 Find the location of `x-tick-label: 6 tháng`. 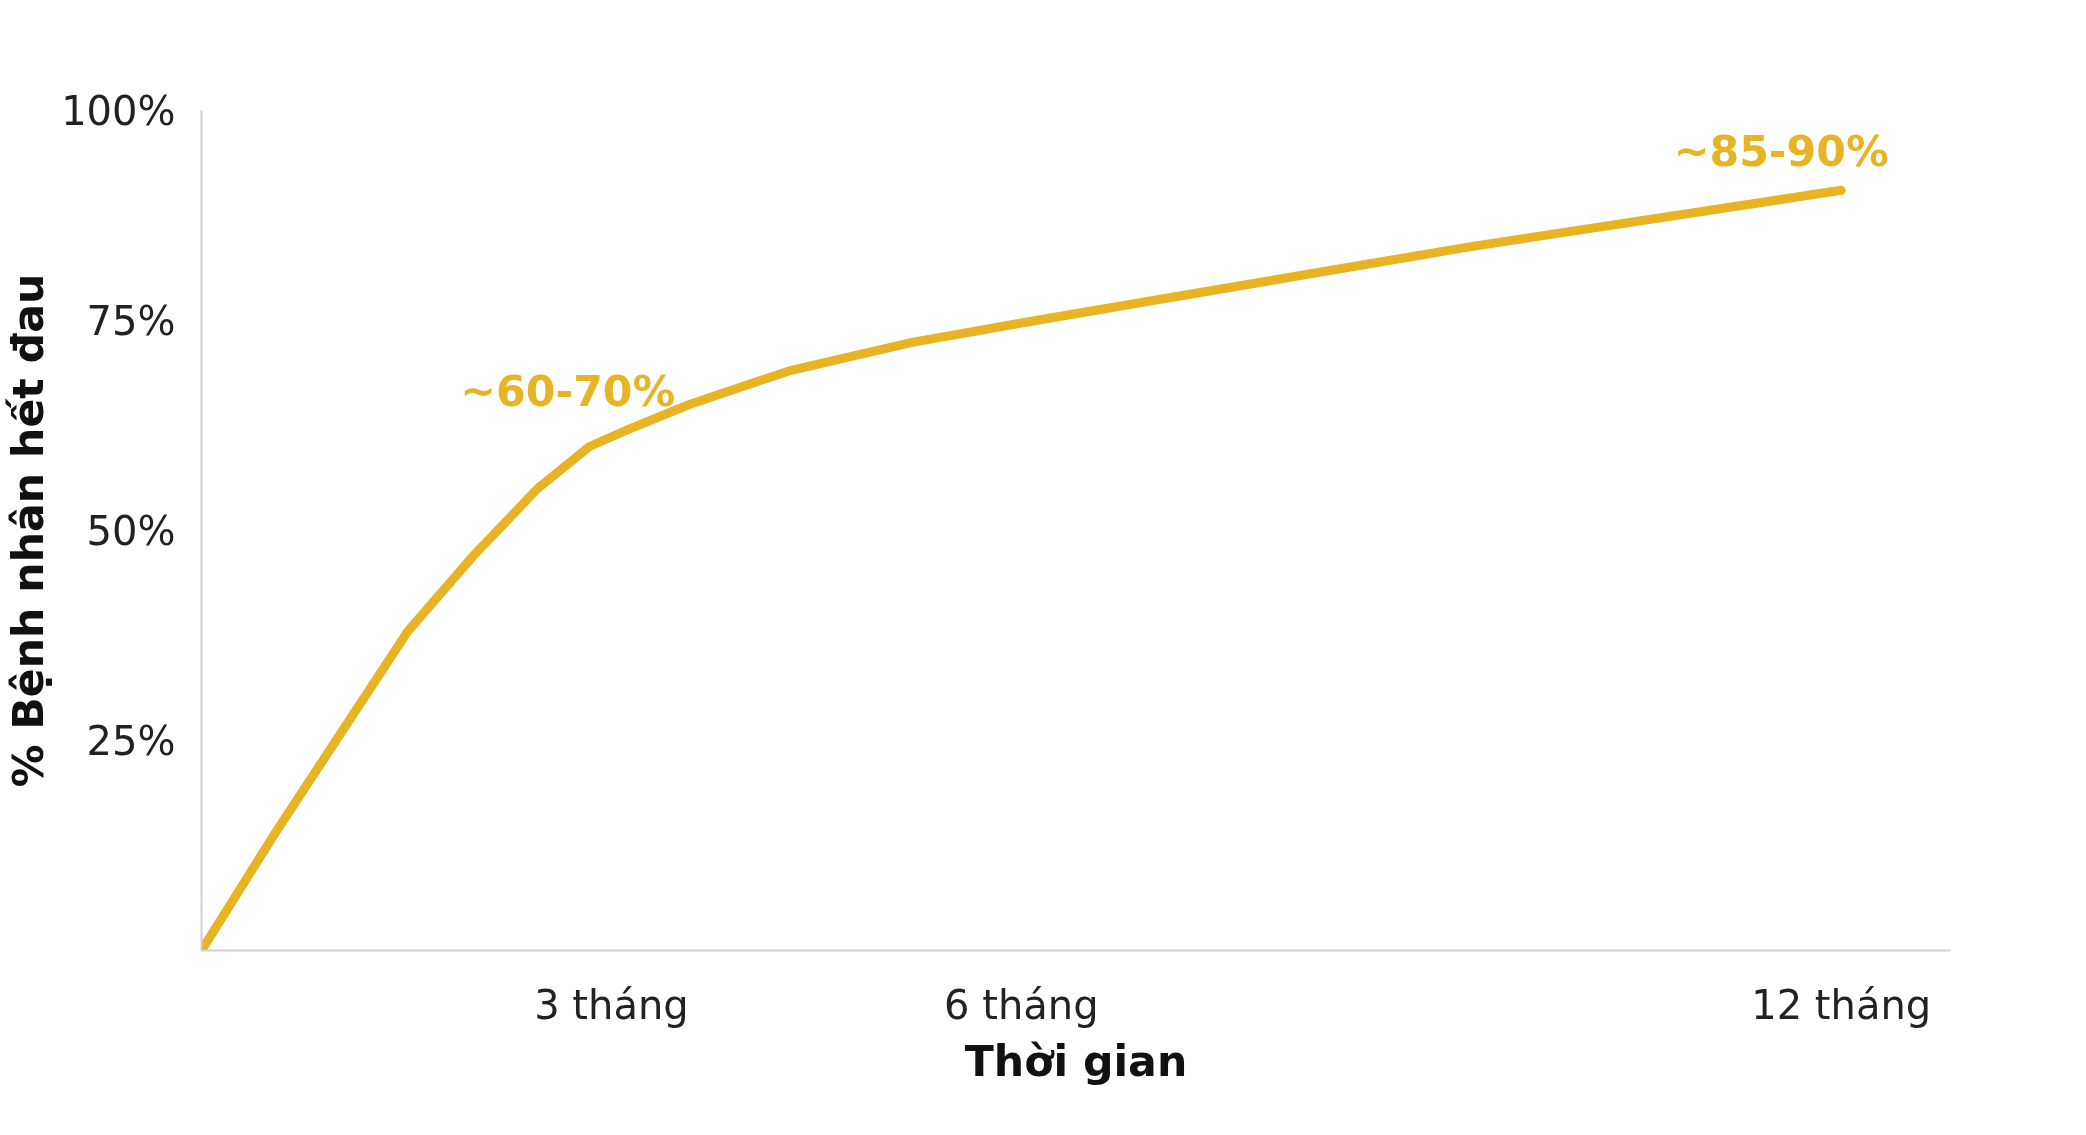

x-tick-label: 6 tháng is located at coordinates (1021, 1004).